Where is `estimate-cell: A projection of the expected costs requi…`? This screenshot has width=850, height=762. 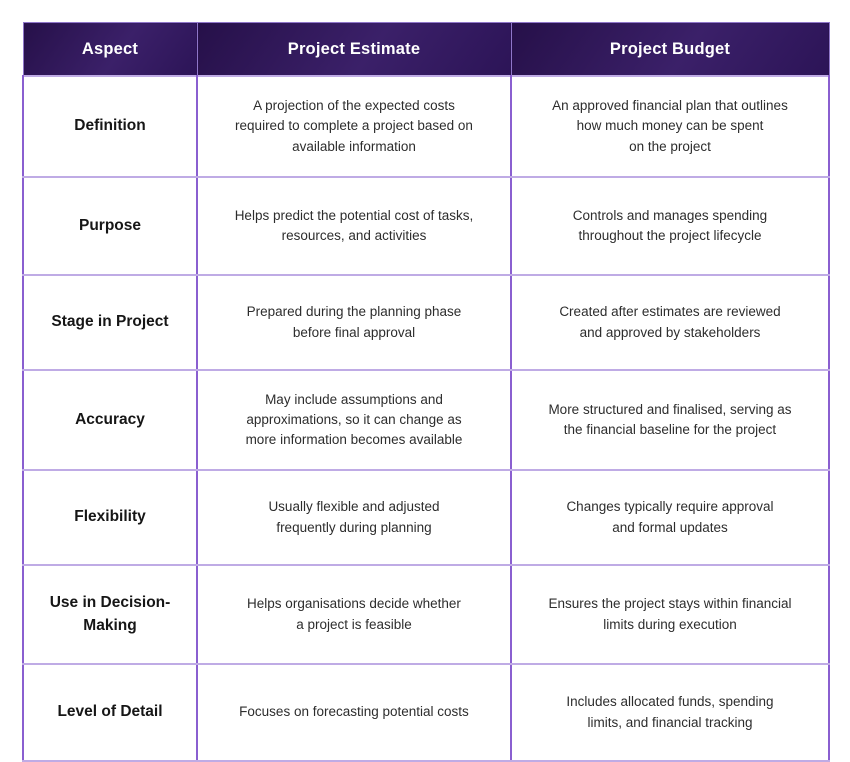 estimate-cell: A projection of the expected costs requi… is located at coordinates (354, 126).